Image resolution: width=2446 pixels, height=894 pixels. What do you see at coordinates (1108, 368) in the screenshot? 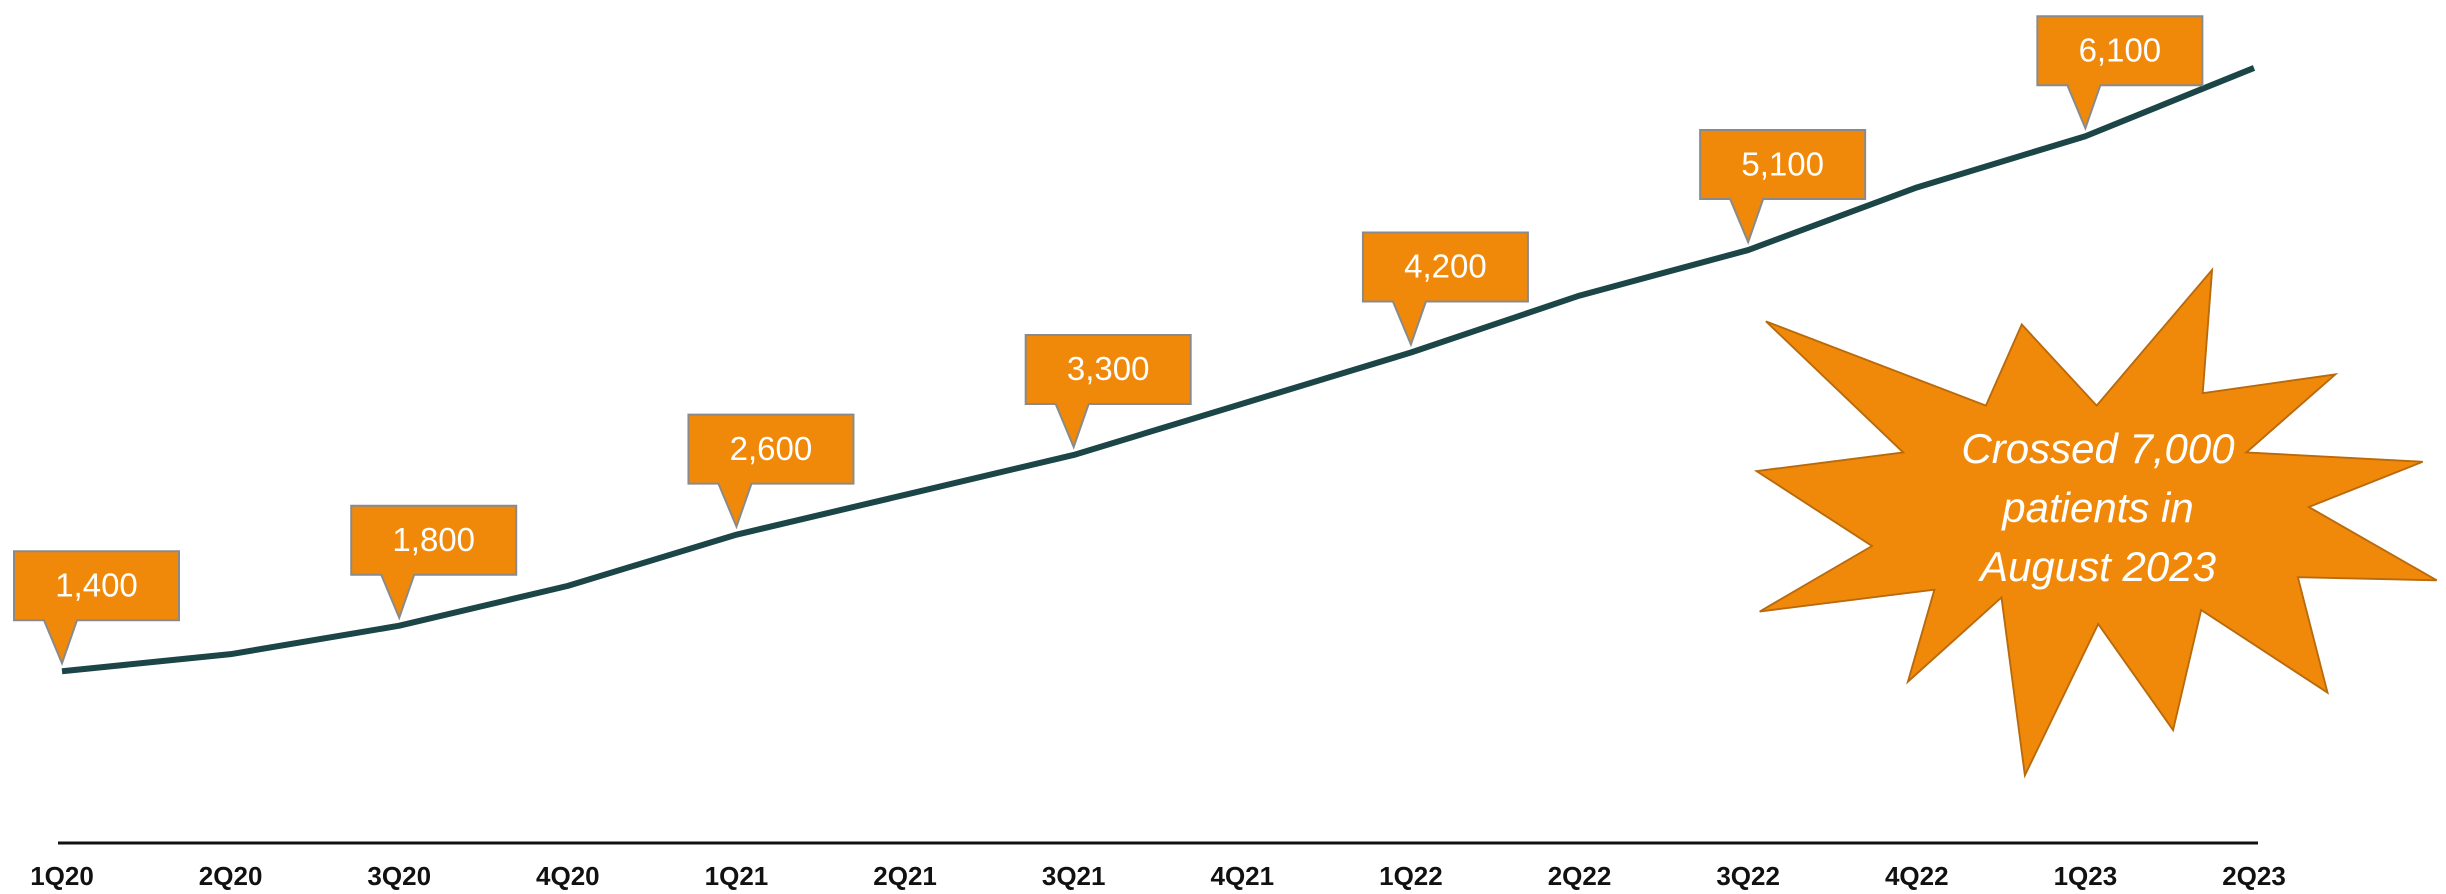
I see `data-label: 3,300` at bounding box center [1108, 368].